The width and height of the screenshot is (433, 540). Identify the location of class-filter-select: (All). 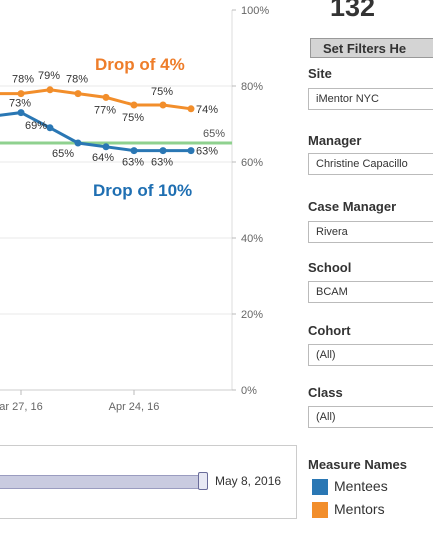
(370, 417).